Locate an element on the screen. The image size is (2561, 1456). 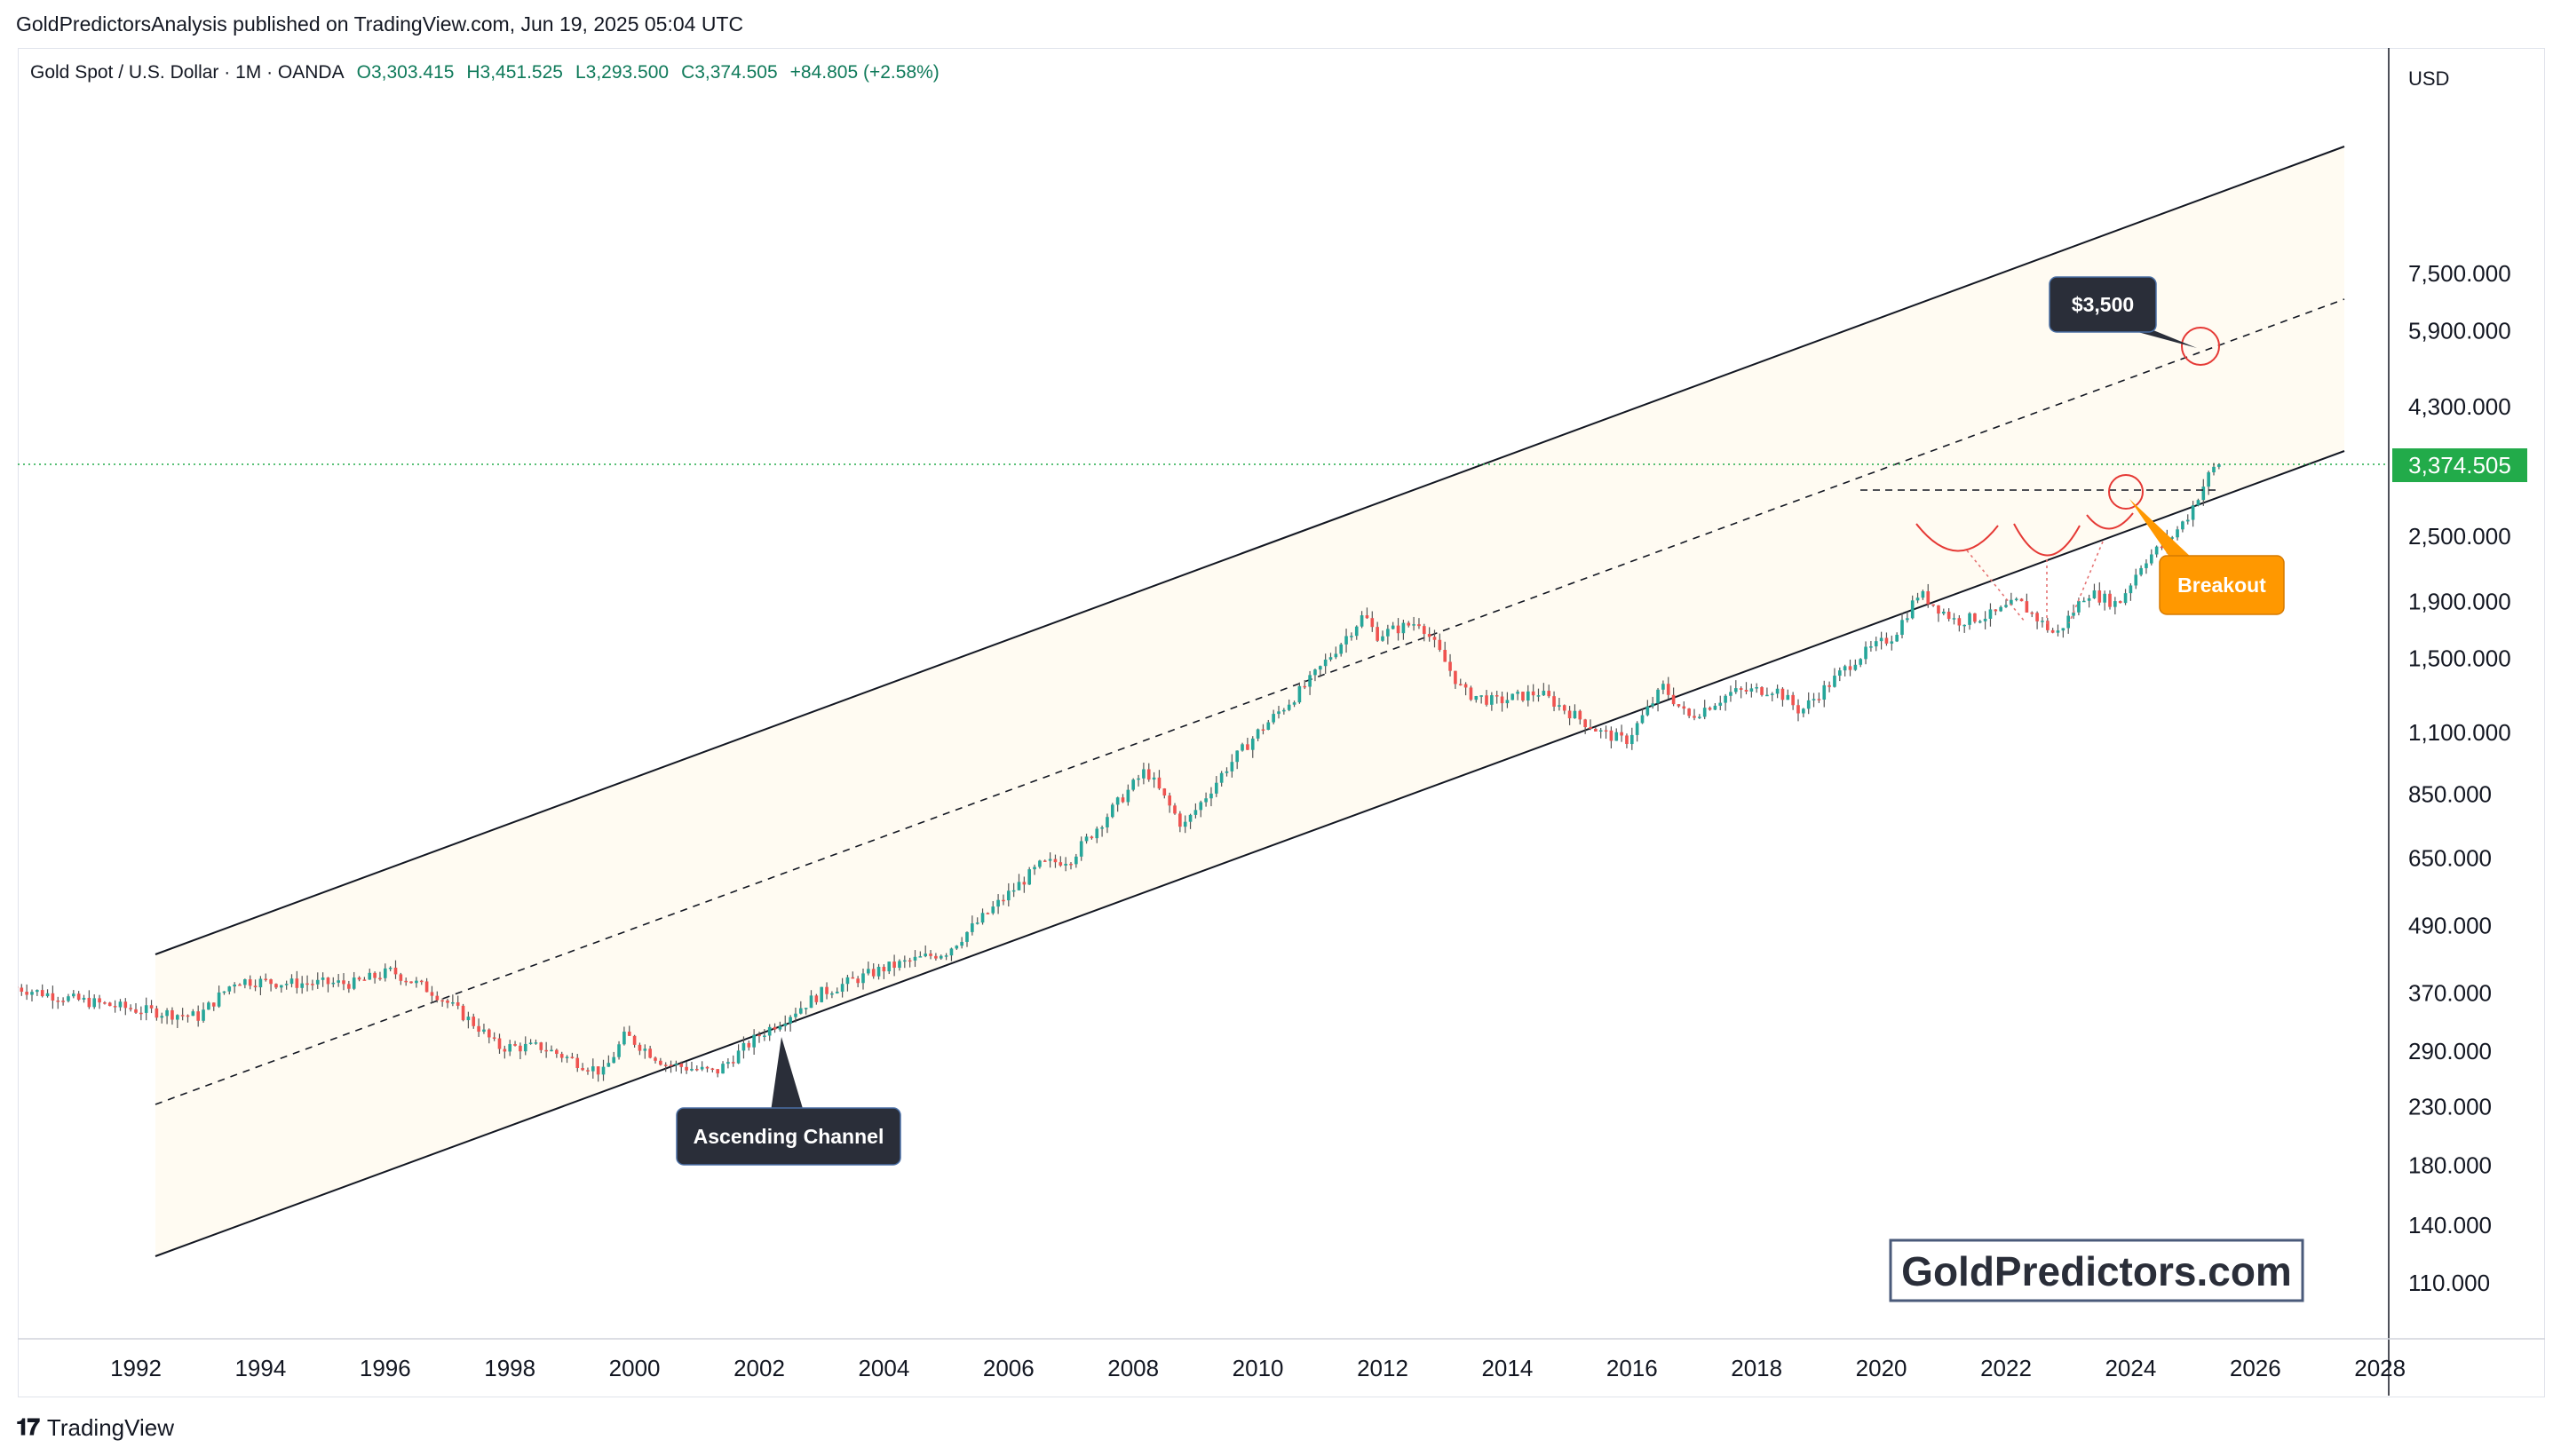
callout-3500: $3,500 is located at coordinates (2123, 312).